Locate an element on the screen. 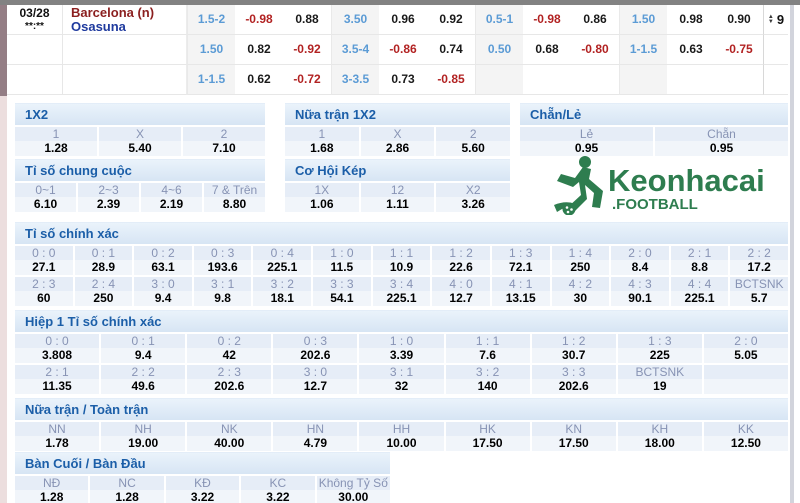 The height and width of the screenshot is (503, 800). odds-cell: 3 : 1 32 is located at coordinates (401, 379).